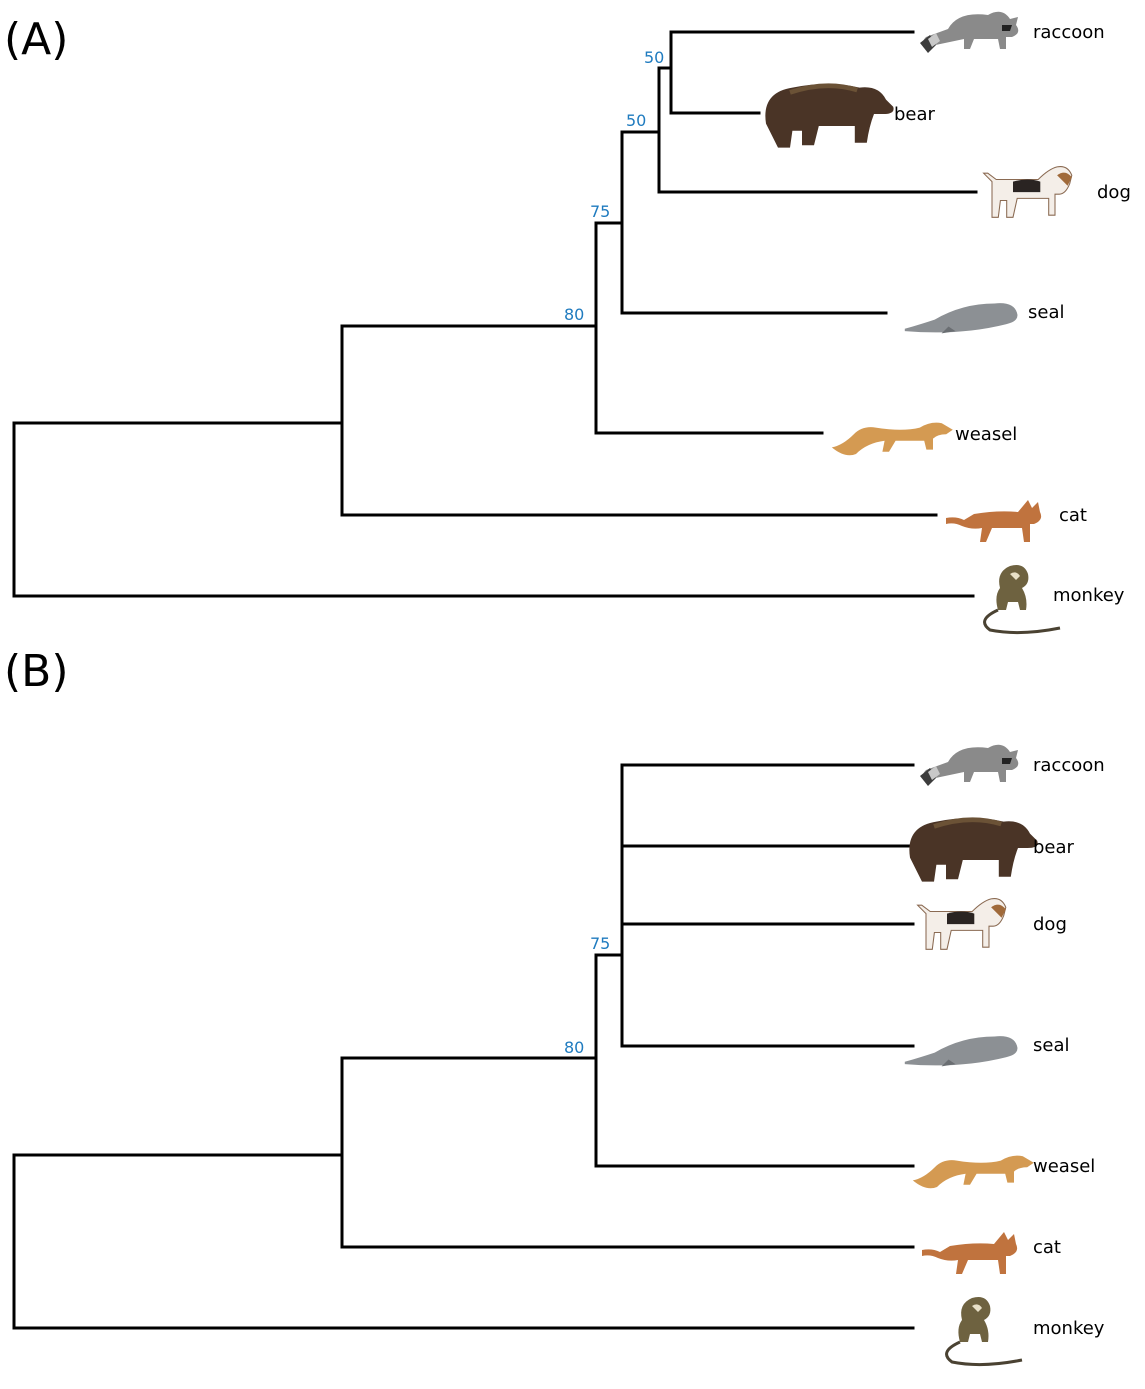 This screenshot has width=1145, height=1389. I want to click on animal-icons-b, so click(971, 1055).